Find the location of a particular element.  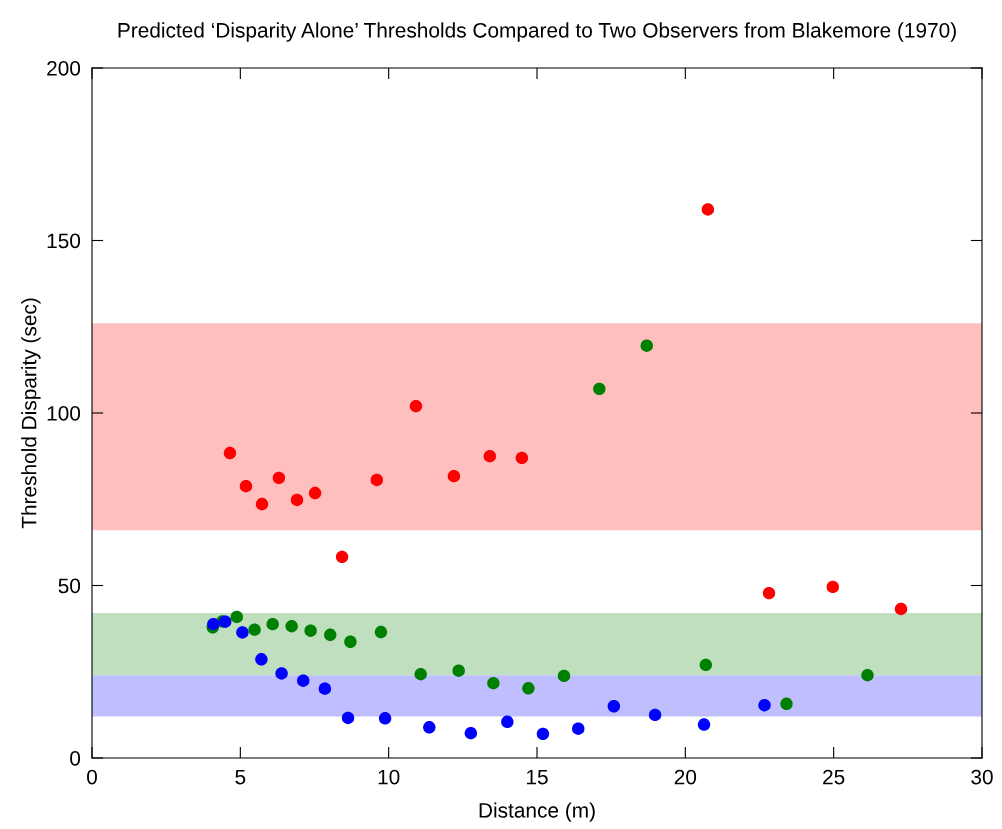

x-tick-label: 0 is located at coordinates (92, 777).